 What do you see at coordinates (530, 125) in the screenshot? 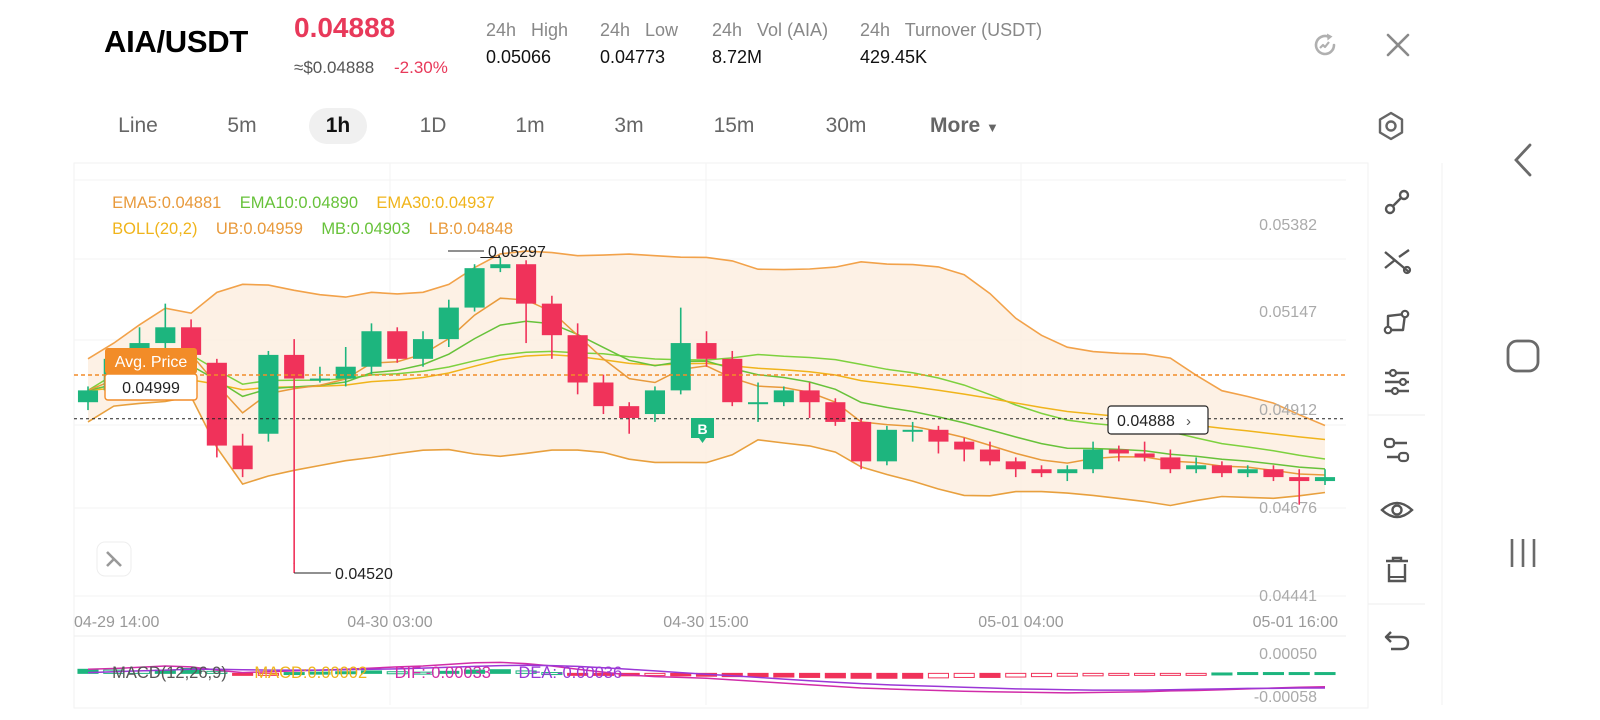
I see `timeframe-1m: 1m` at bounding box center [530, 125].